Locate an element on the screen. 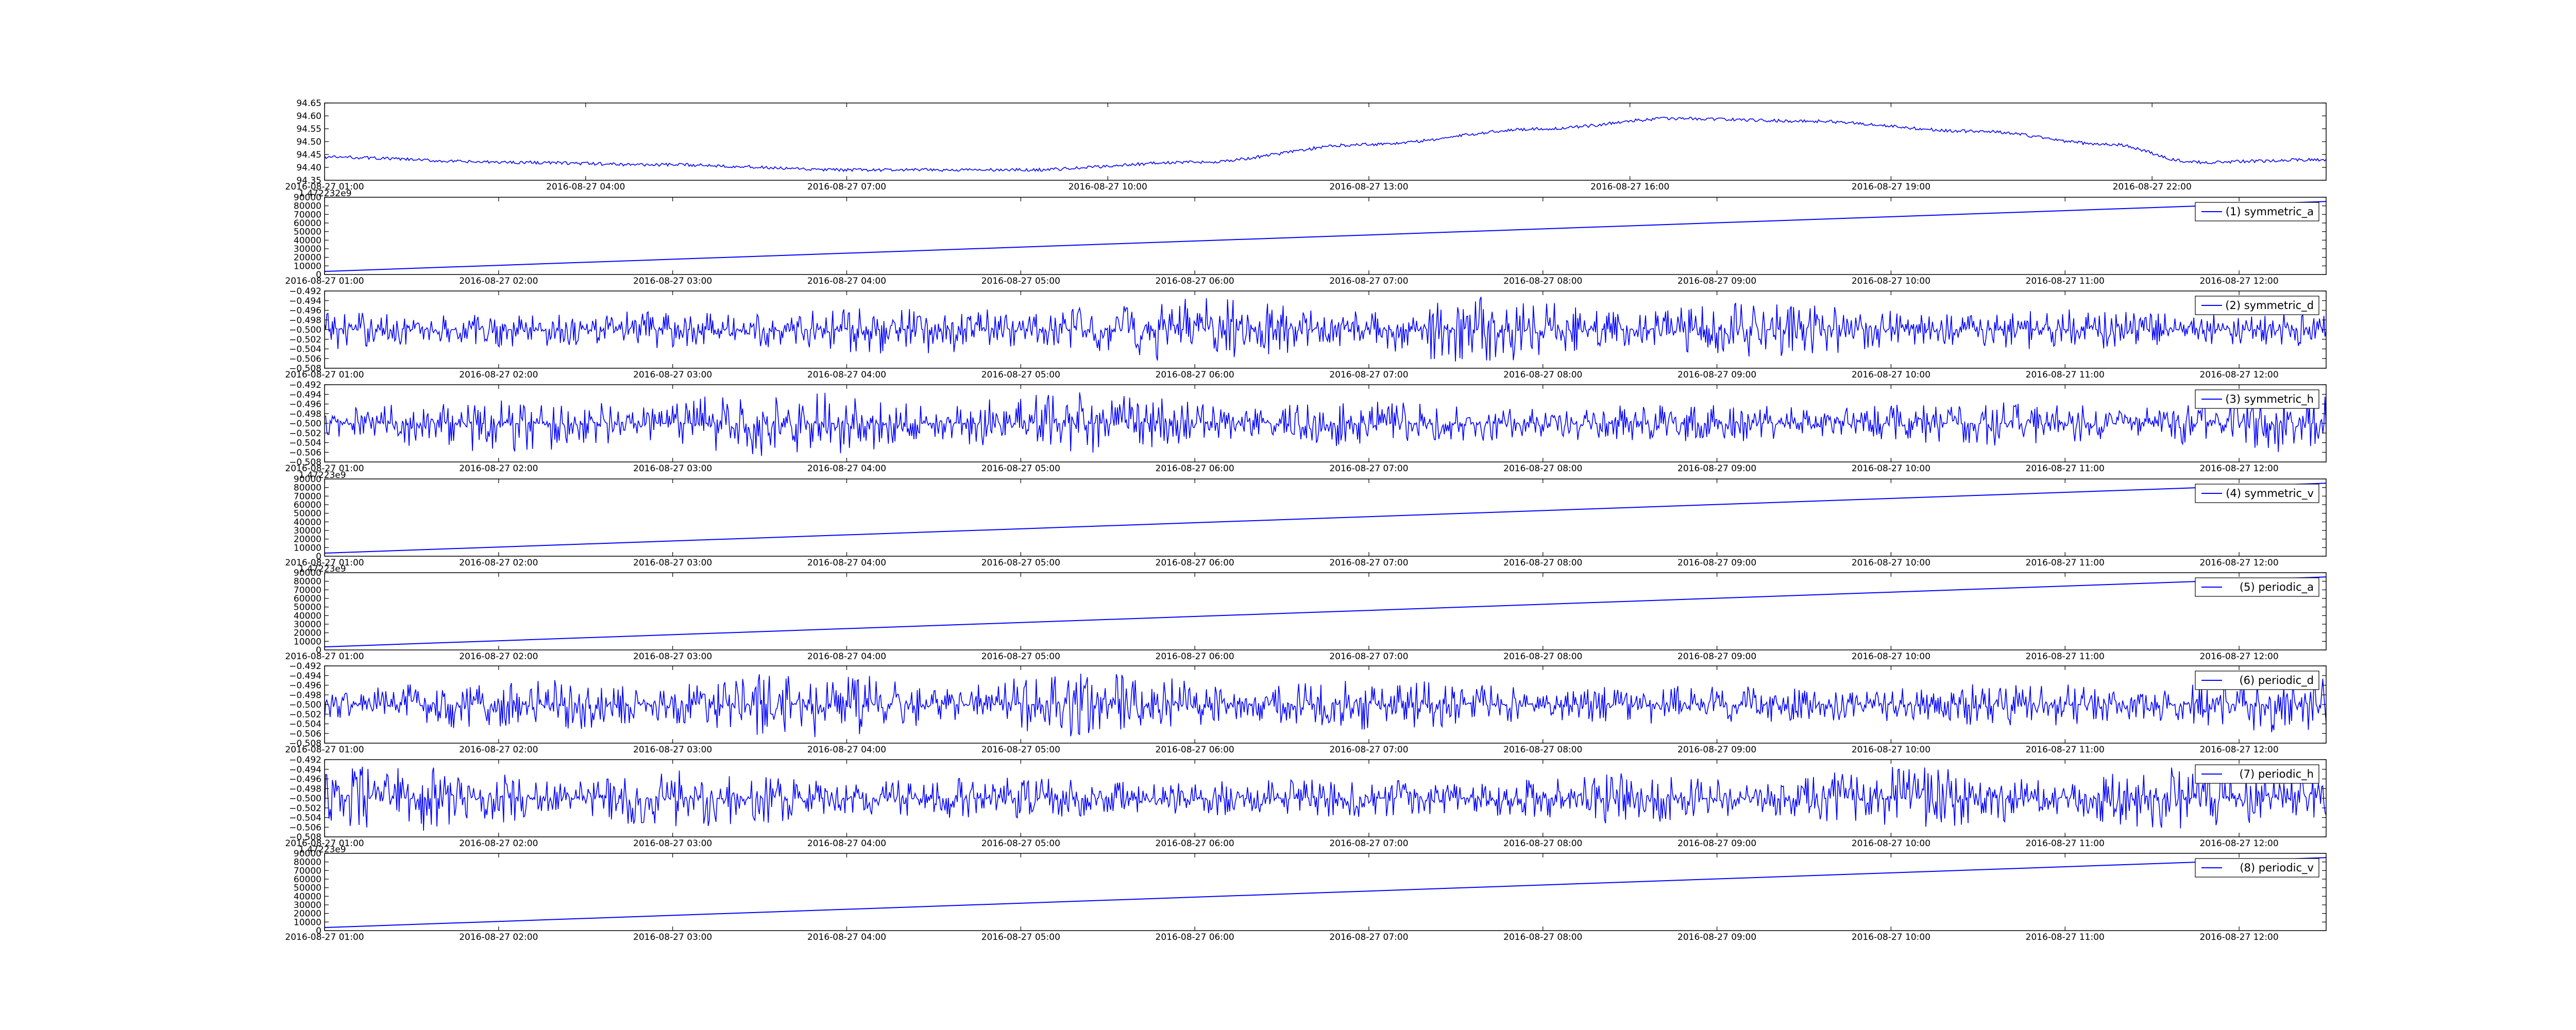  x-tick-label: 2016-08-27 13:00 is located at coordinates (1368, 187).